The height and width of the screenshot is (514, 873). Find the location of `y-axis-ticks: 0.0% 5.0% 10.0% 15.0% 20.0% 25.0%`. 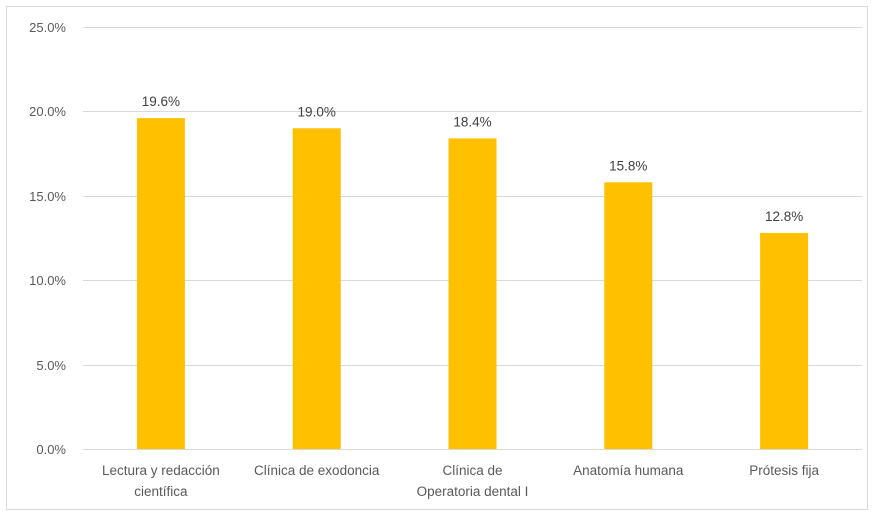

y-axis-ticks: 0.0% 5.0% 10.0% 15.0% 20.0% 25.0% is located at coordinates (47, 238).